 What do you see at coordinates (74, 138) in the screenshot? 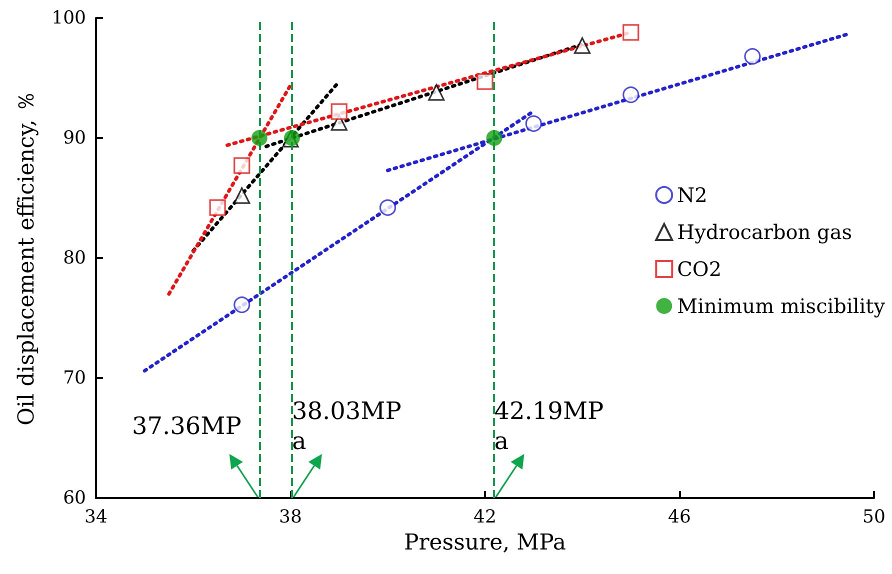
I see `y-tick-label: 90` at bounding box center [74, 138].